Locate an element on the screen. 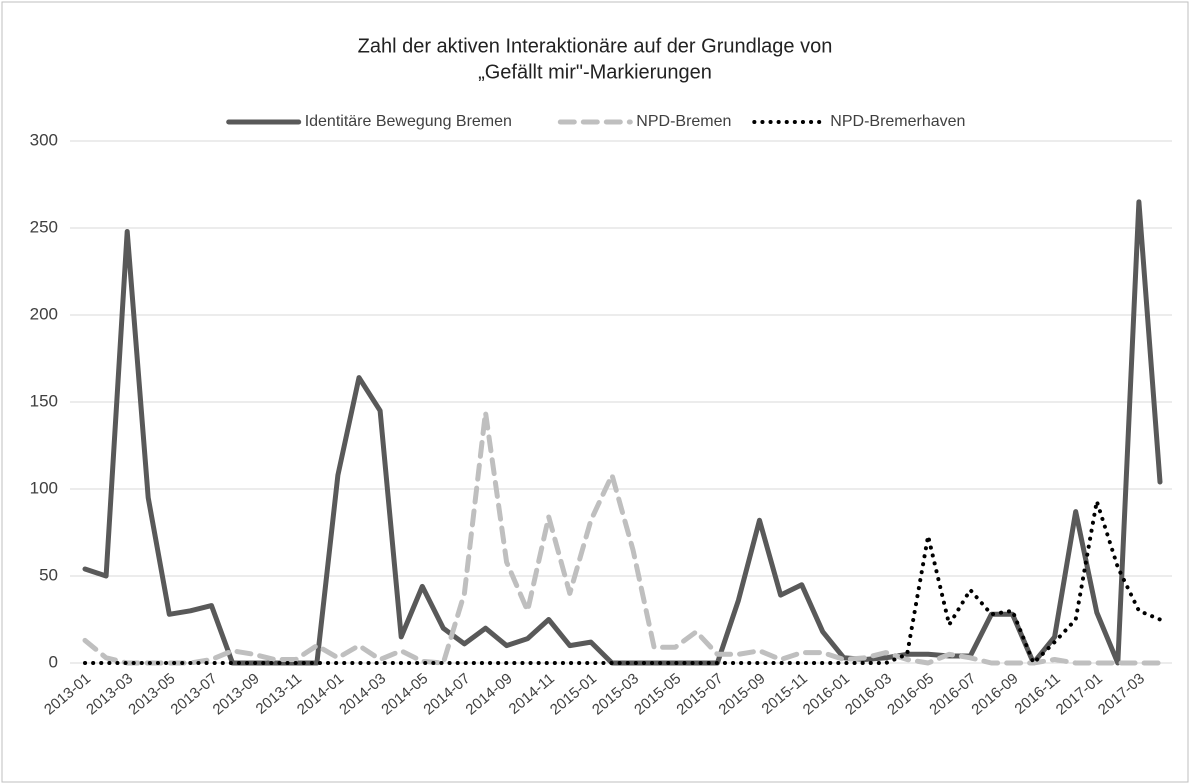  y-tick-label: 250 is located at coordinates (44, 226).